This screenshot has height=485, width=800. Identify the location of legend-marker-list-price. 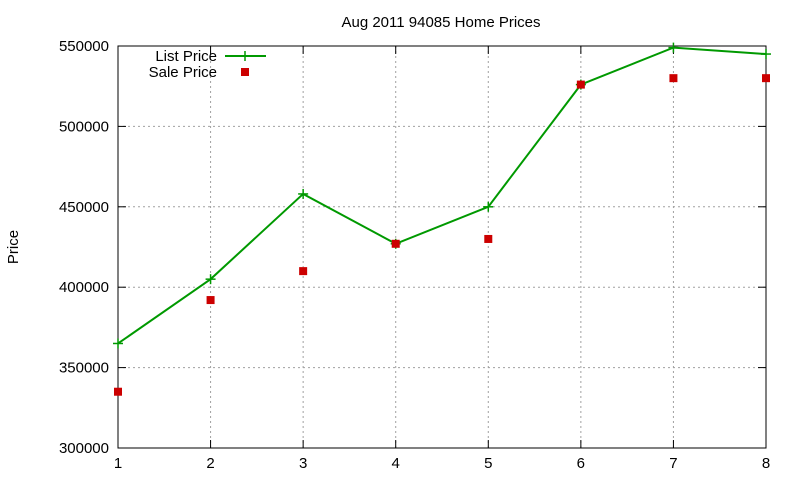
(245, 56).